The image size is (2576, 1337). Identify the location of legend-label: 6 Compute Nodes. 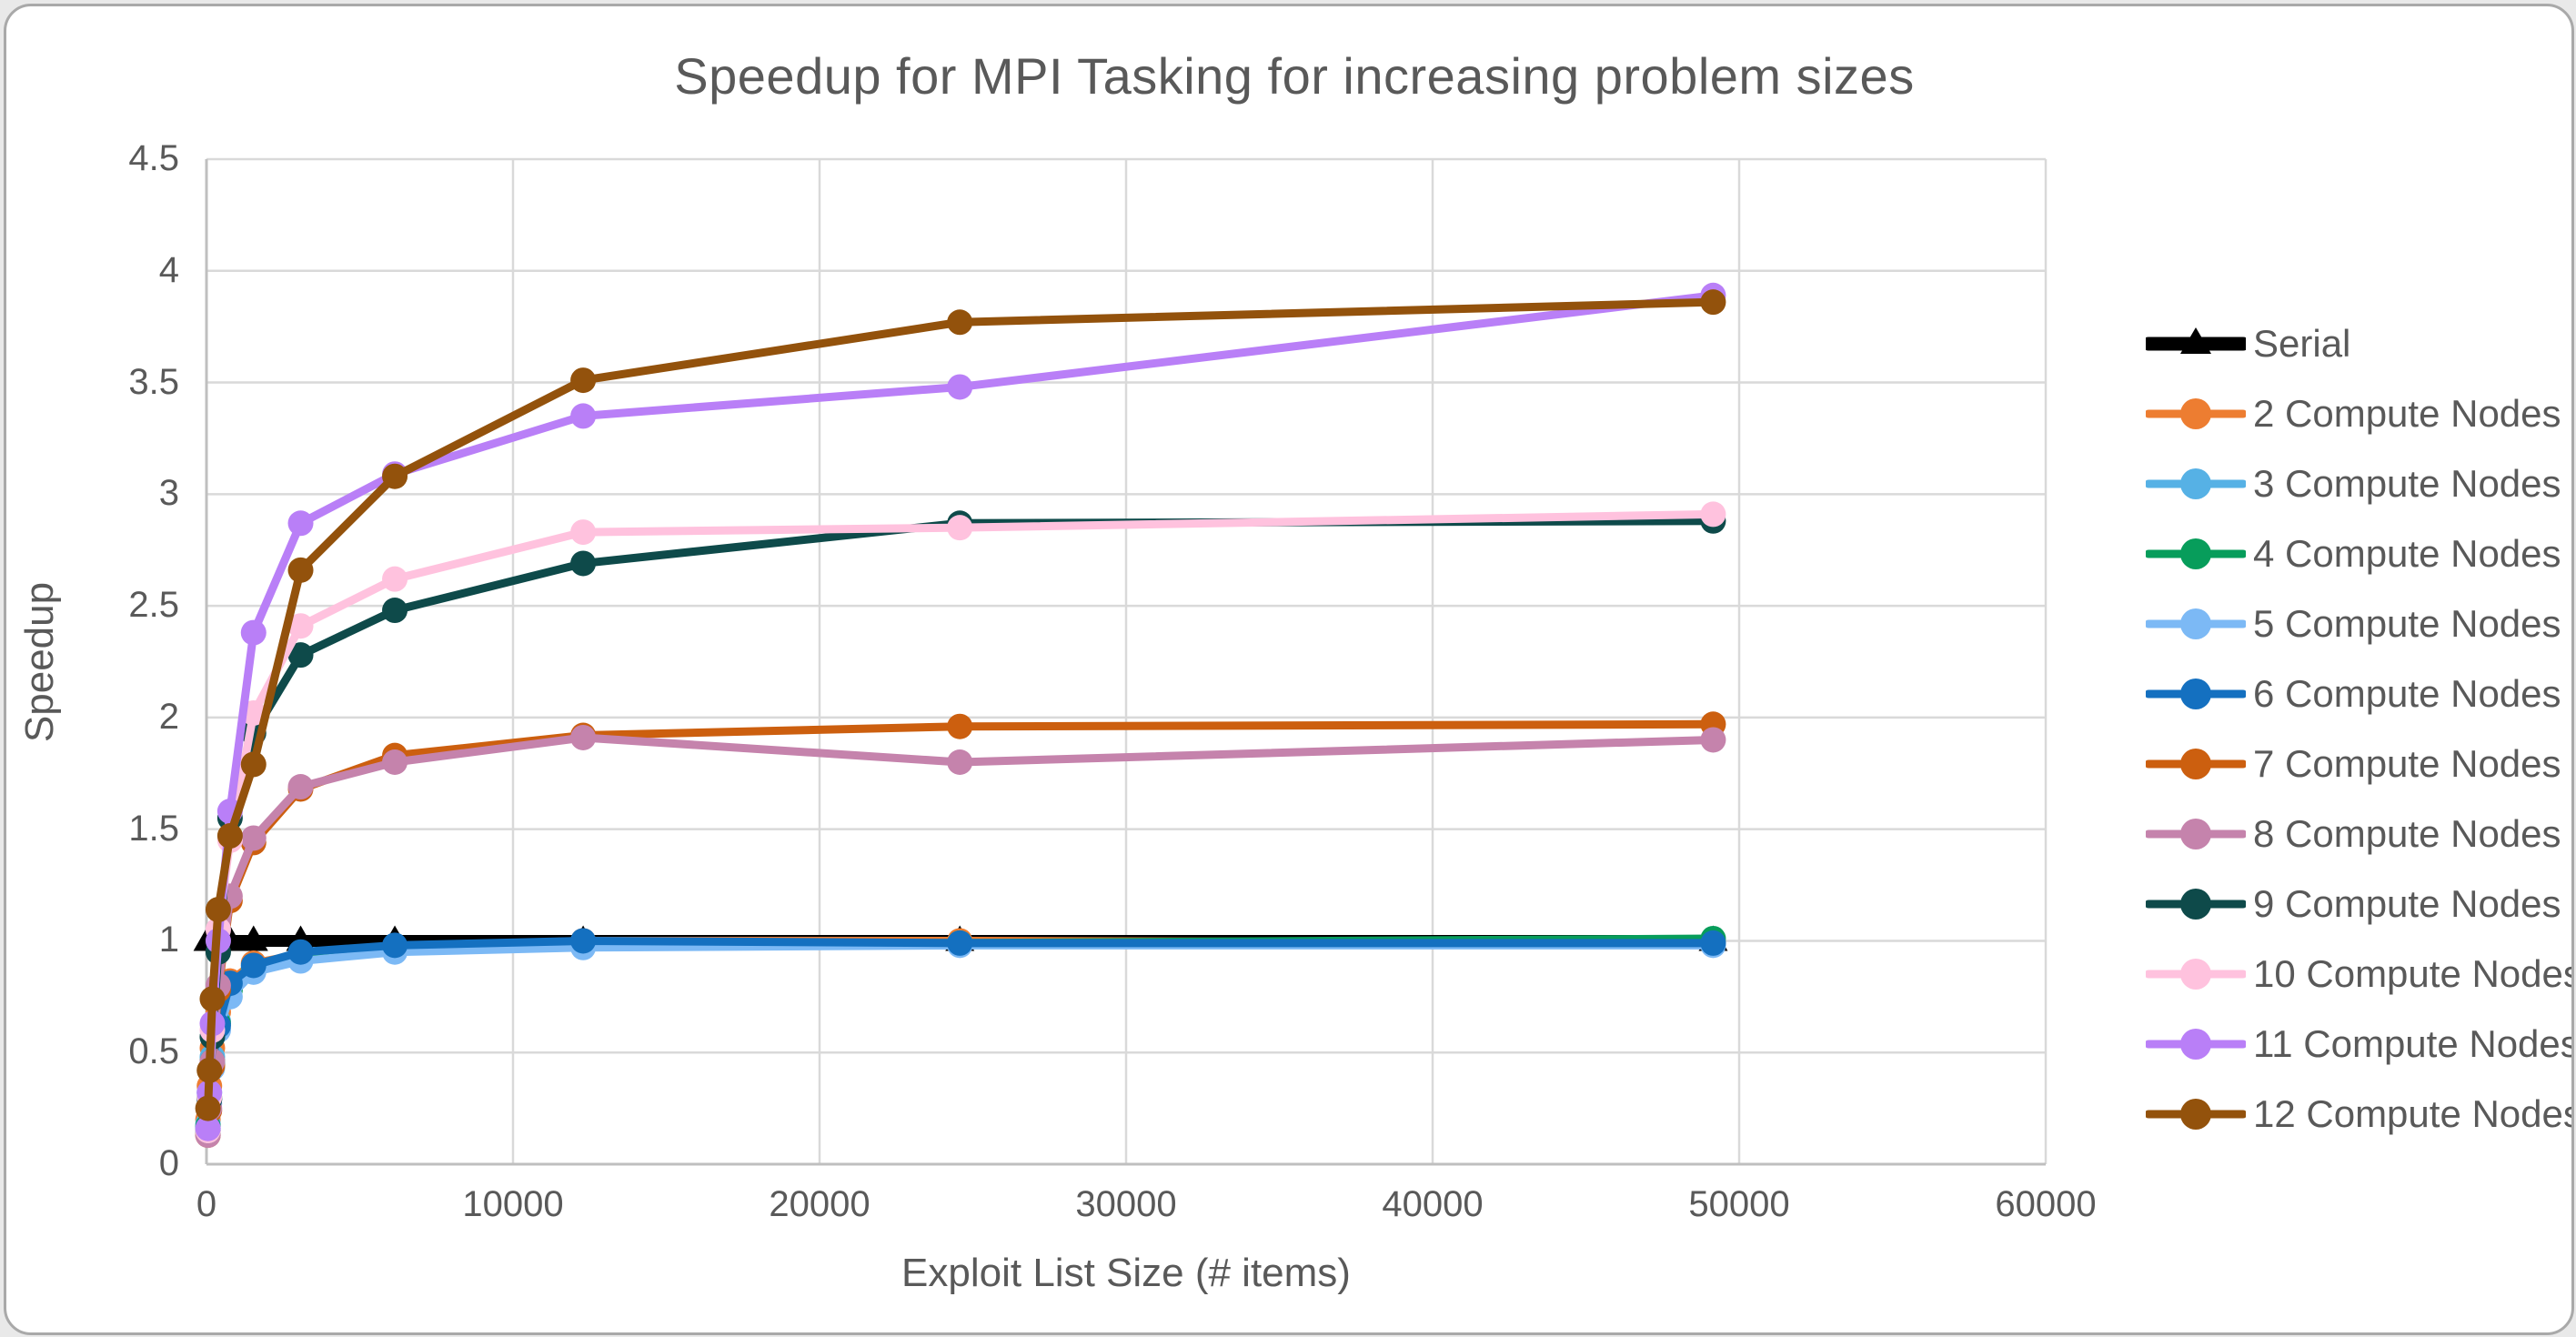
(2407, 693).